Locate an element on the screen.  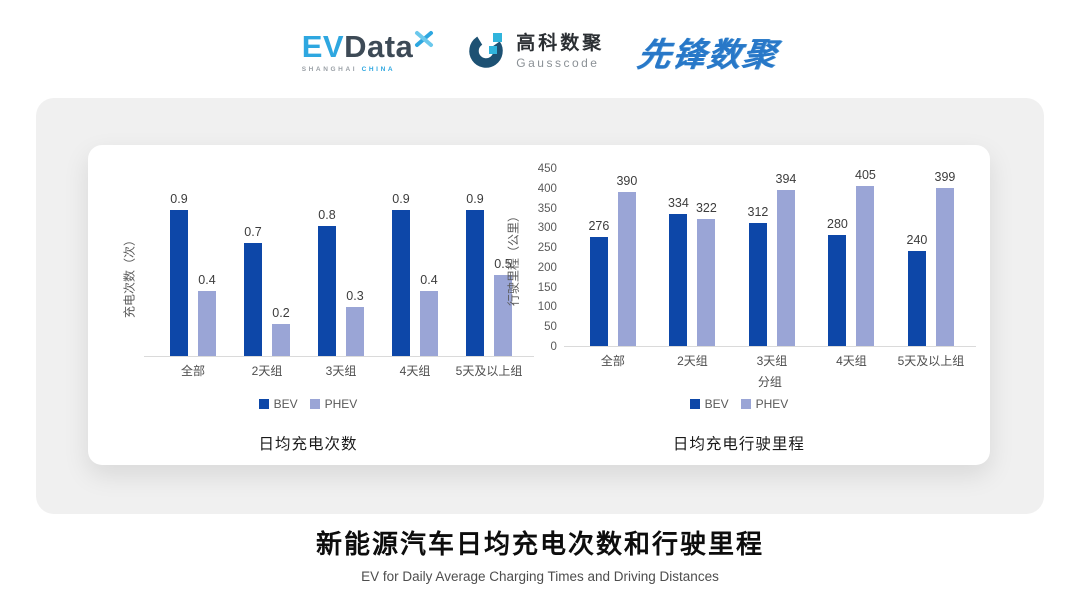
bar-phev: 0.5 is located at coordinates (503, 306).